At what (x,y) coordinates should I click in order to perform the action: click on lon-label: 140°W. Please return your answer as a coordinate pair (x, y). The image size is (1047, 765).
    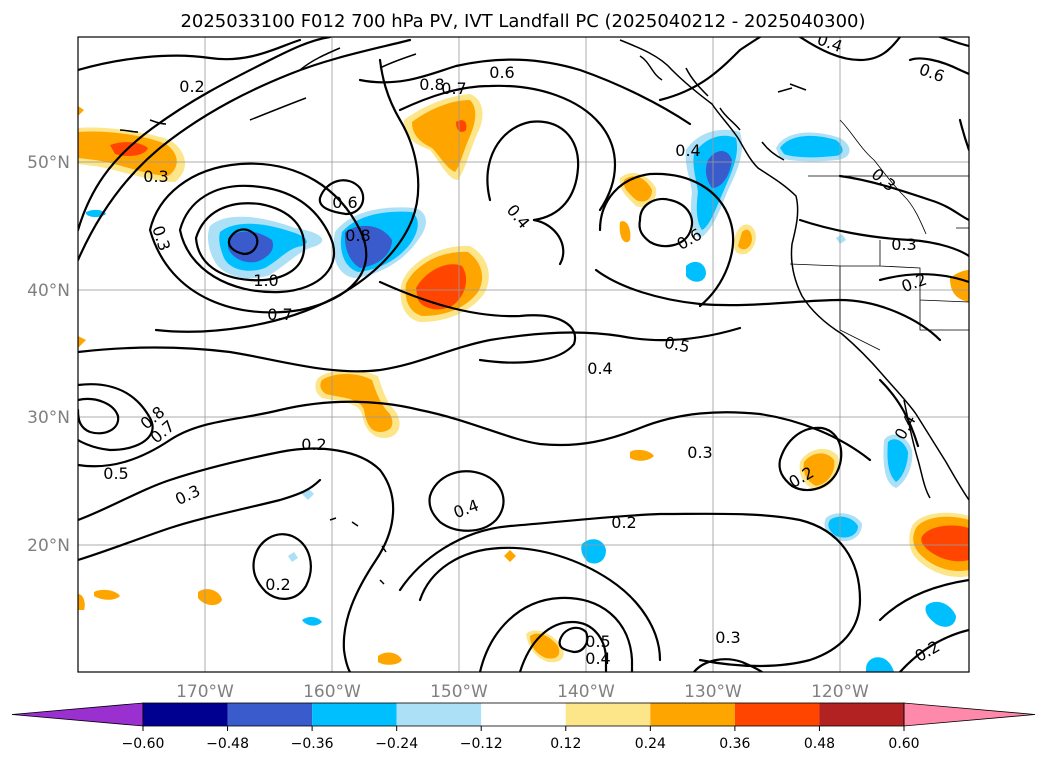
    Looking at the image, I should click on (586, 692).